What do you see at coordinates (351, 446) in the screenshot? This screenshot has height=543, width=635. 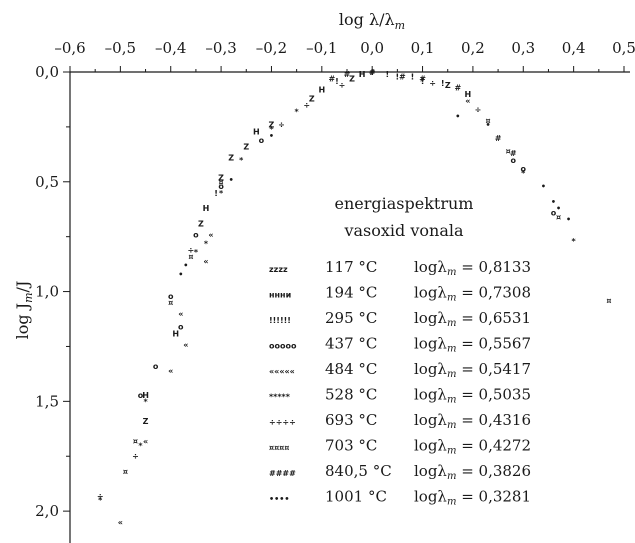 I see `legend-label: 703 °C` at bounding box center [351, 446].